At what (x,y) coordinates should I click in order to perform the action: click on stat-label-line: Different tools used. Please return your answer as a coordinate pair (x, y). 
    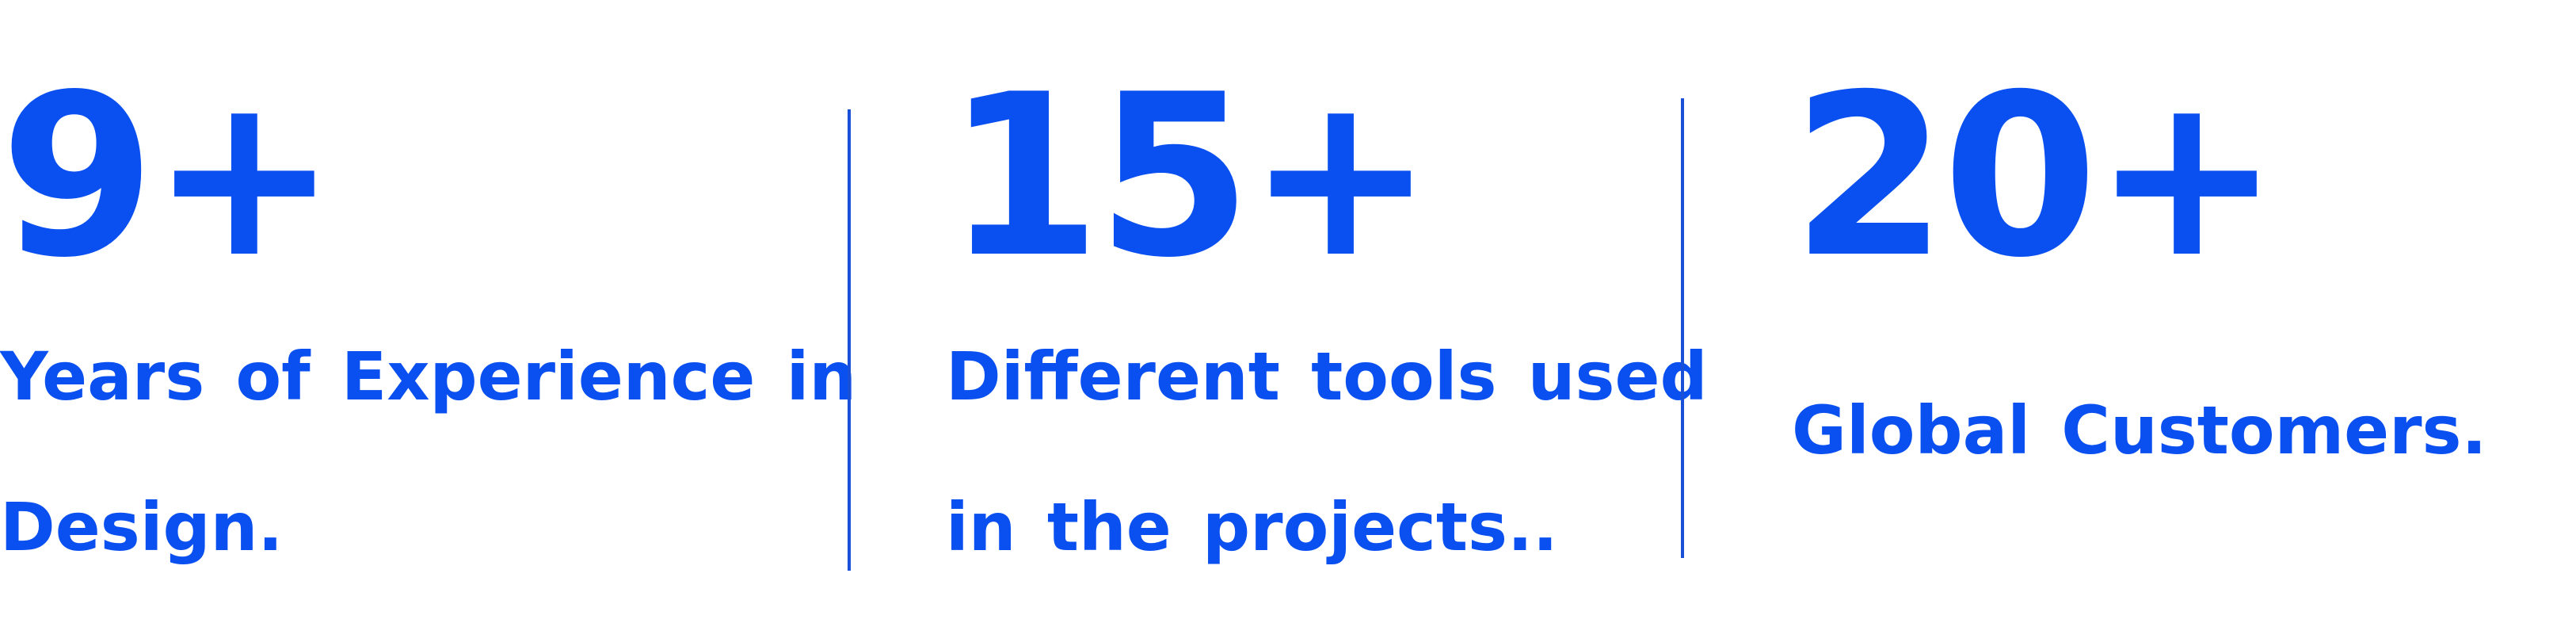
    Looking at the image, I should click on (1327, 376).